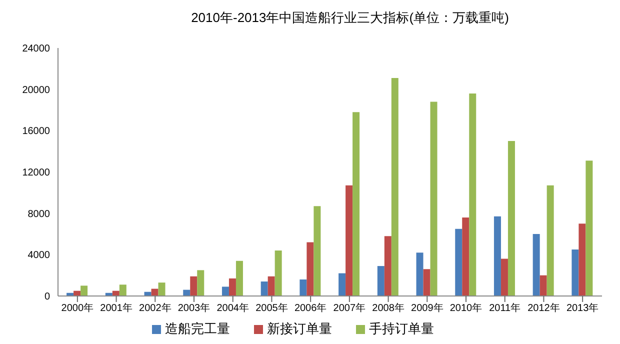  Describe the element at coordinates (197, 328) in the screenshot. I see `legend-label: 造船完工量` at that location.